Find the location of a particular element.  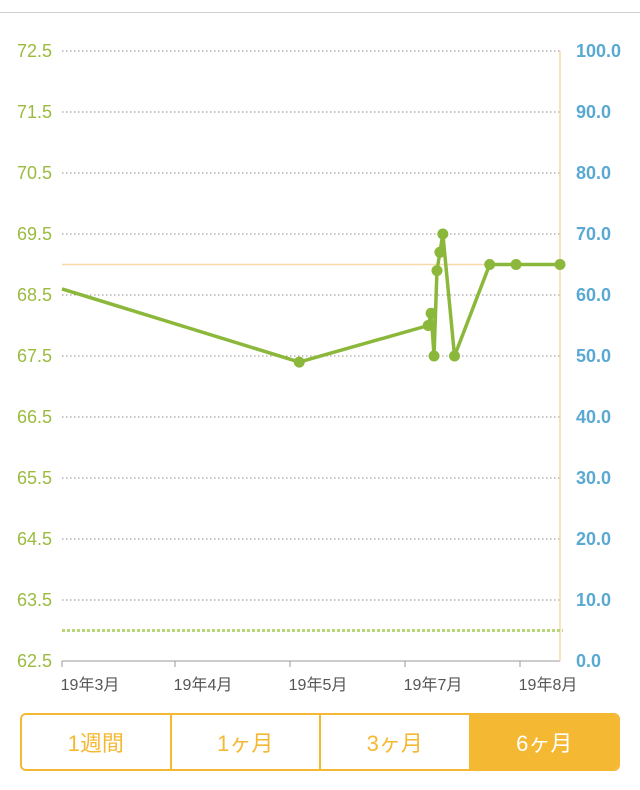

y-right-tick-label: 40.0 is located at coordinates (593, 417).